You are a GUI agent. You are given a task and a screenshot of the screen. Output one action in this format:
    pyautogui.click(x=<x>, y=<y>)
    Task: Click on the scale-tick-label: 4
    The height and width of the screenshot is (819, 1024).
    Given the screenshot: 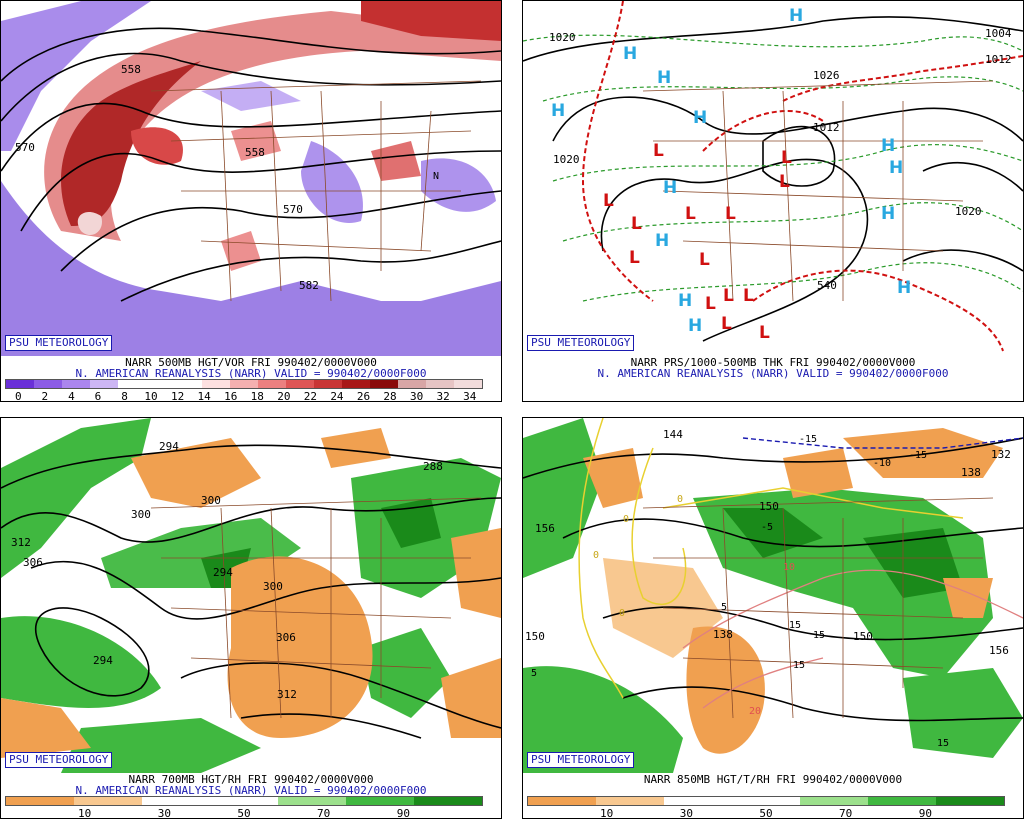 What is the action you would take?
    pyautogui.click(x=71, y=396)
    